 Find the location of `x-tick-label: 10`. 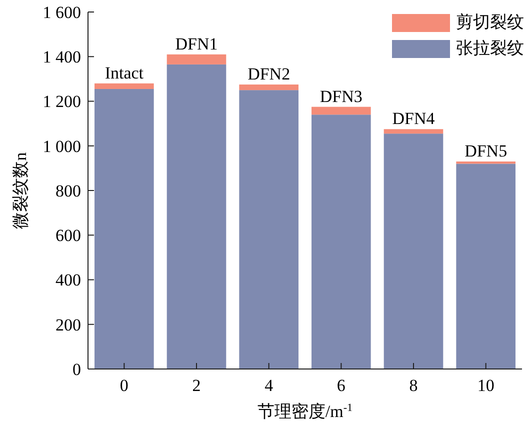

x-tick-label: 10 is located at coordinates (485, 385).